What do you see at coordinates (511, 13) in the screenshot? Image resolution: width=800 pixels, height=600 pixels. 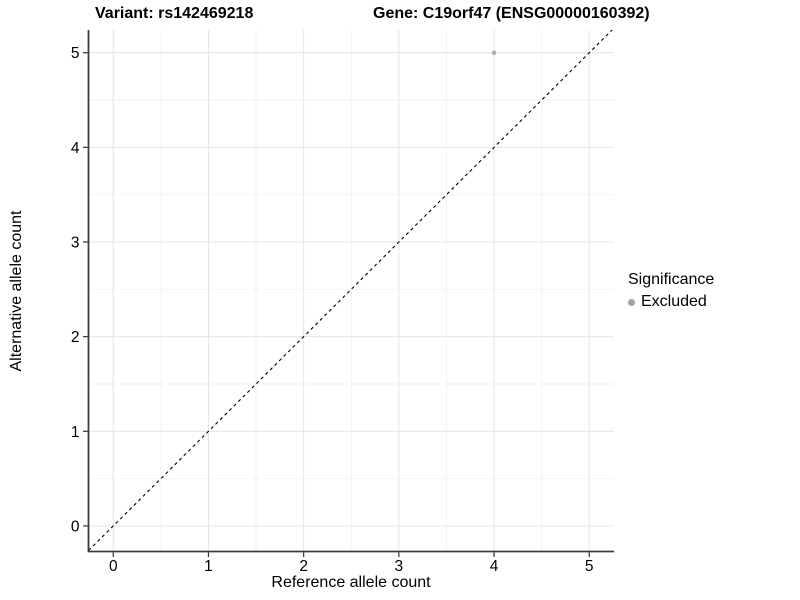 I see `gene-title: Gene: C19orf47 (ENSG00000160392)` at bounding box center [511, 13].